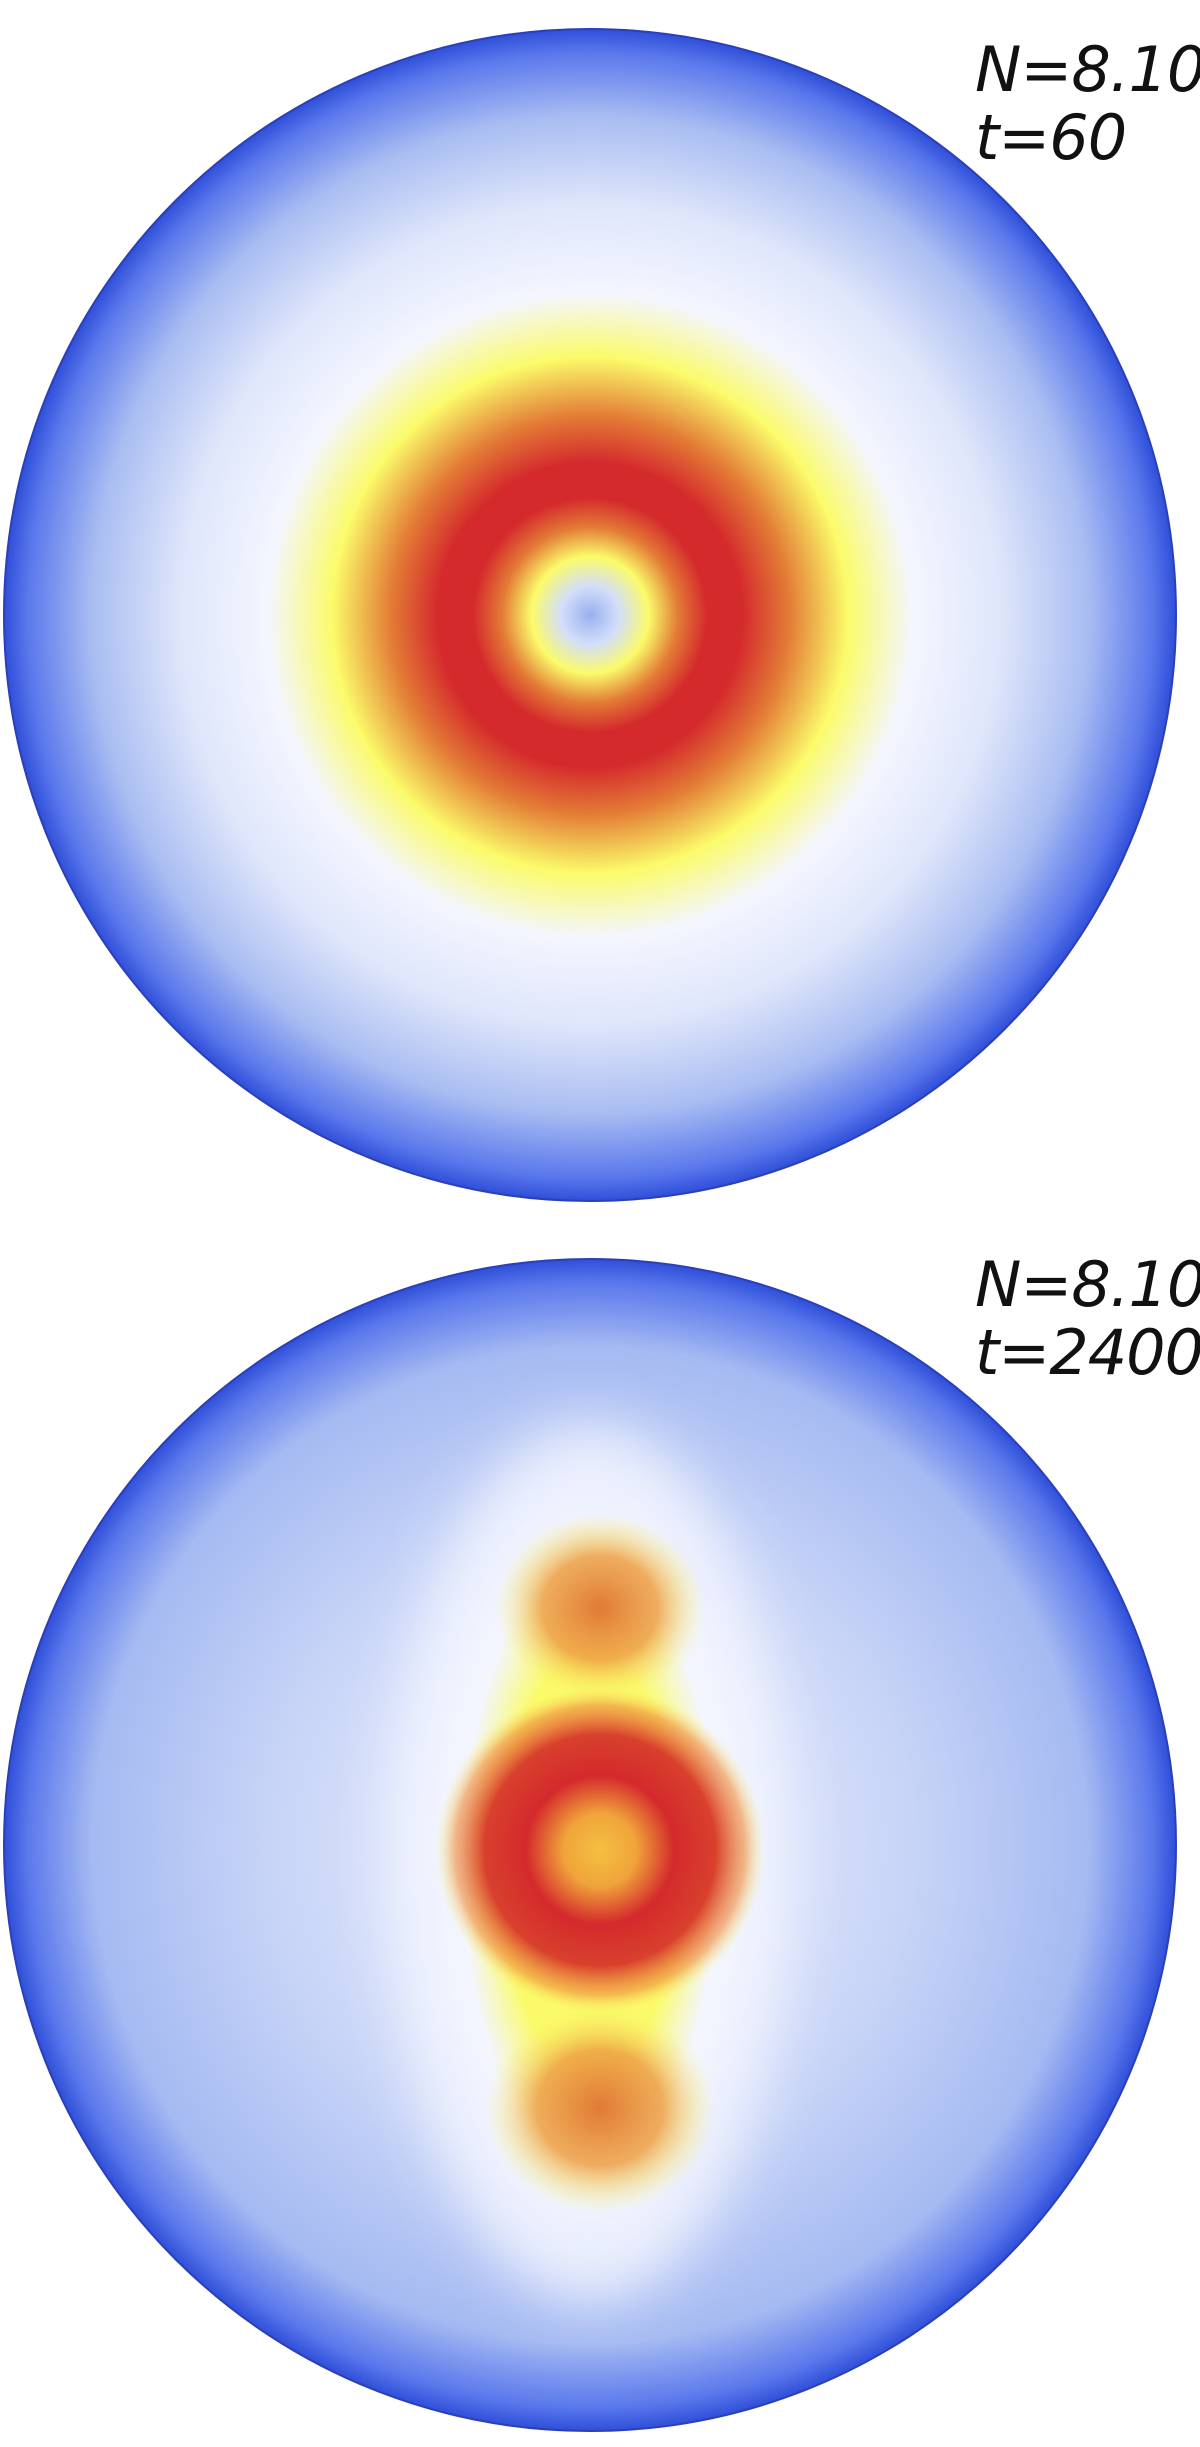 The width and height of the screenshot is (1200, 2447). What do you see at coordinates (1087, 1352) in the screenshot?
I see `t-label-bottom: t=2400` at bounding box center [1087, 1352].